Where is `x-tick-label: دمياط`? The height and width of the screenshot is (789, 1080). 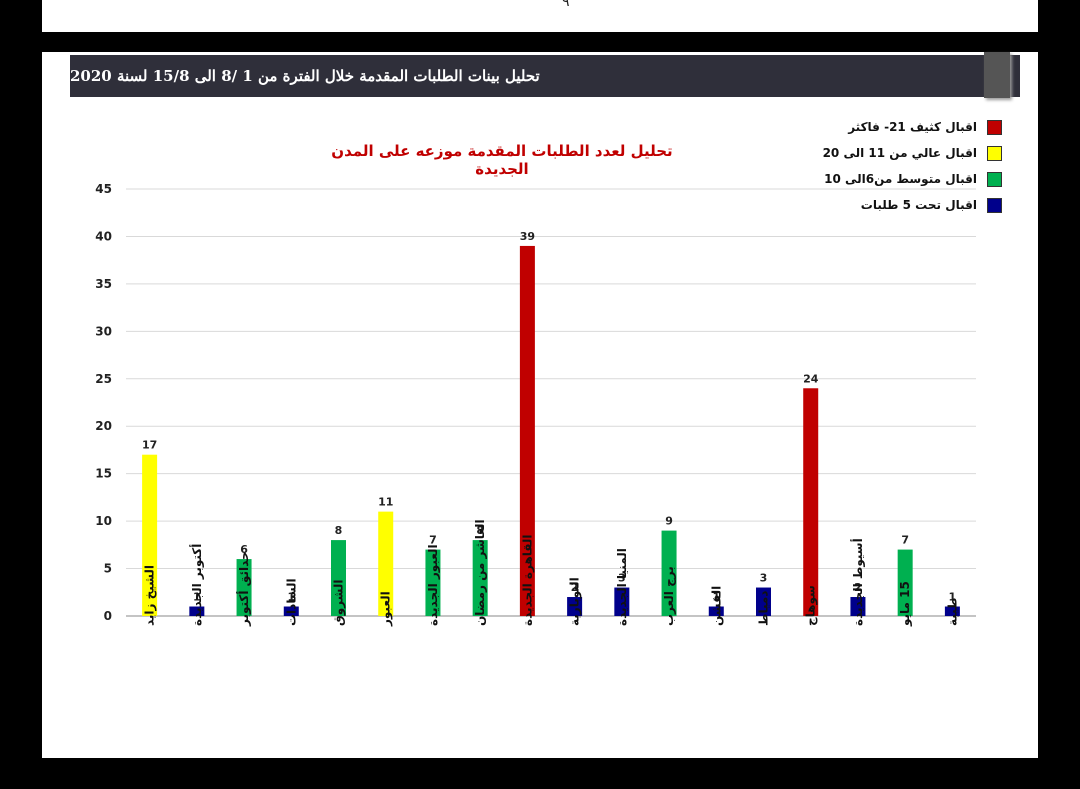 x-tick-label: دمياط is located at coordinates (764, 608).